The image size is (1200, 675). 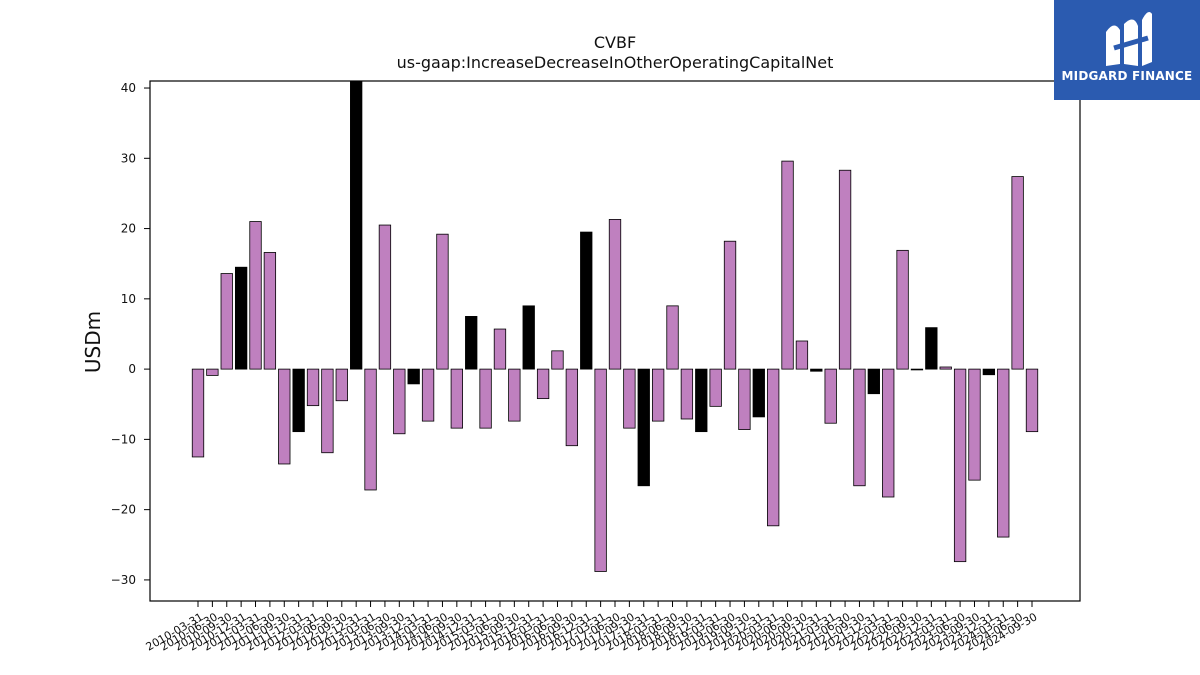 I want to click on brand-logo: MIDGARD FINANCE, so click(x=1127, y=50).